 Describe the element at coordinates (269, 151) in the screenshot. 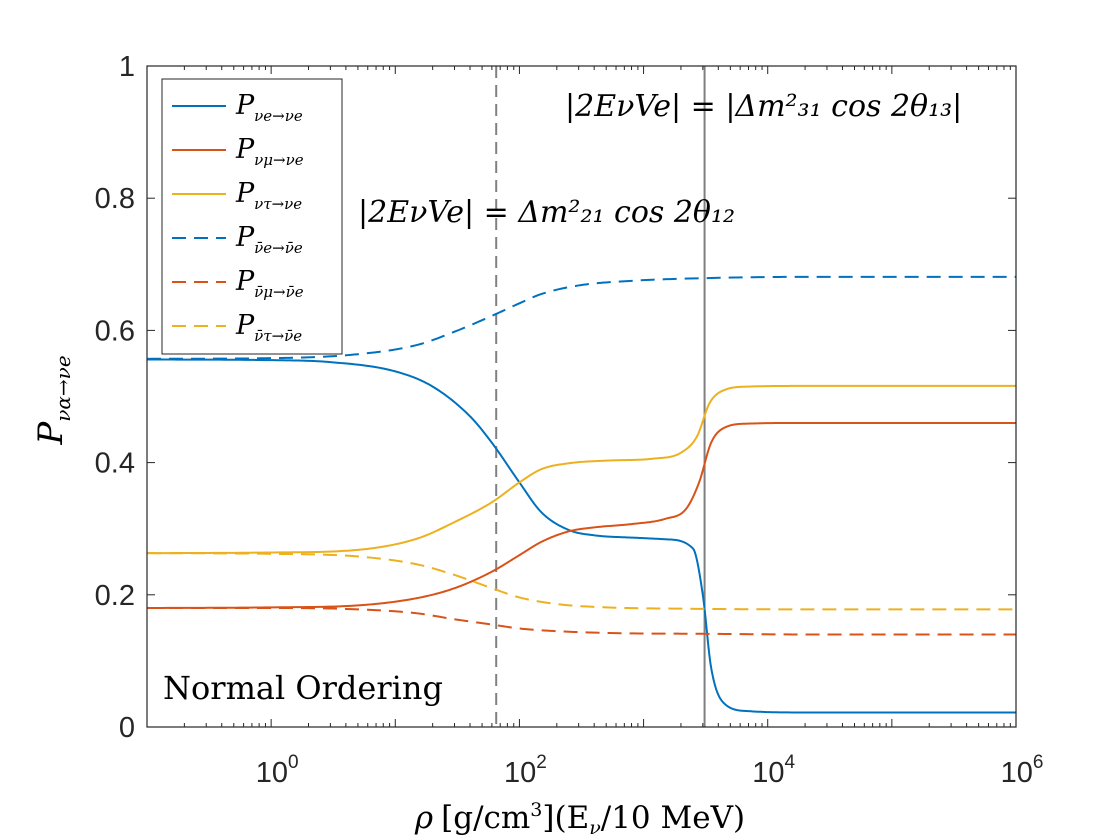

I see `legend-label-2: Pνμ→νe` at that location.